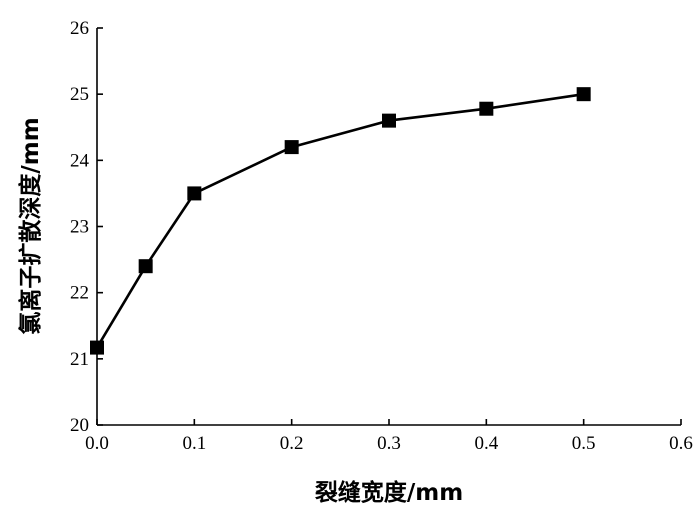  I want to click on y-tick-label: 24, so click(80, 160).